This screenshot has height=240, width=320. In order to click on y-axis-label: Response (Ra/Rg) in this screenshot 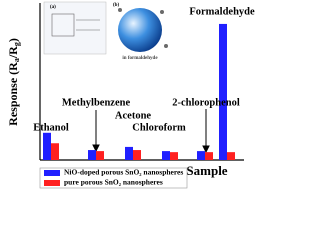, I will do `click(13, 82)`.